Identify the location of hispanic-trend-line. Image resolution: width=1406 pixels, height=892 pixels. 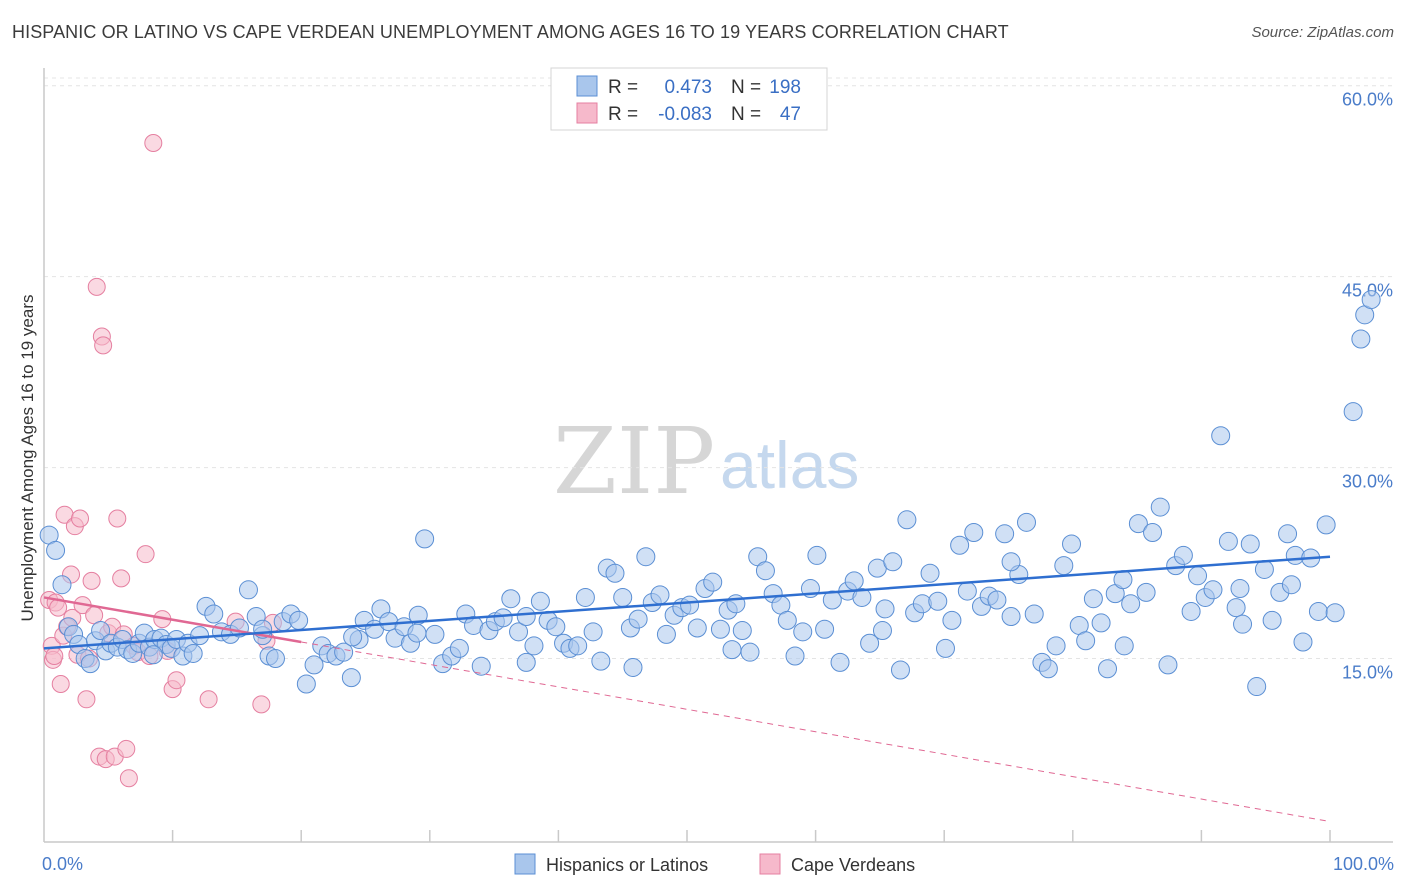
(687, 602).